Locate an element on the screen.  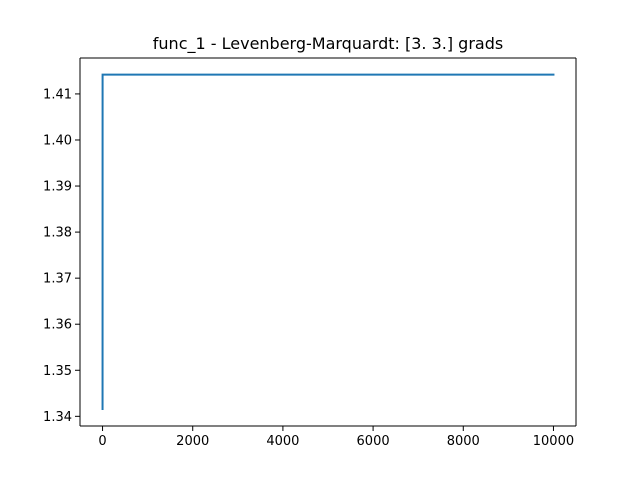
y-tick-label: 1.37 is located at coordinates (57, 279).